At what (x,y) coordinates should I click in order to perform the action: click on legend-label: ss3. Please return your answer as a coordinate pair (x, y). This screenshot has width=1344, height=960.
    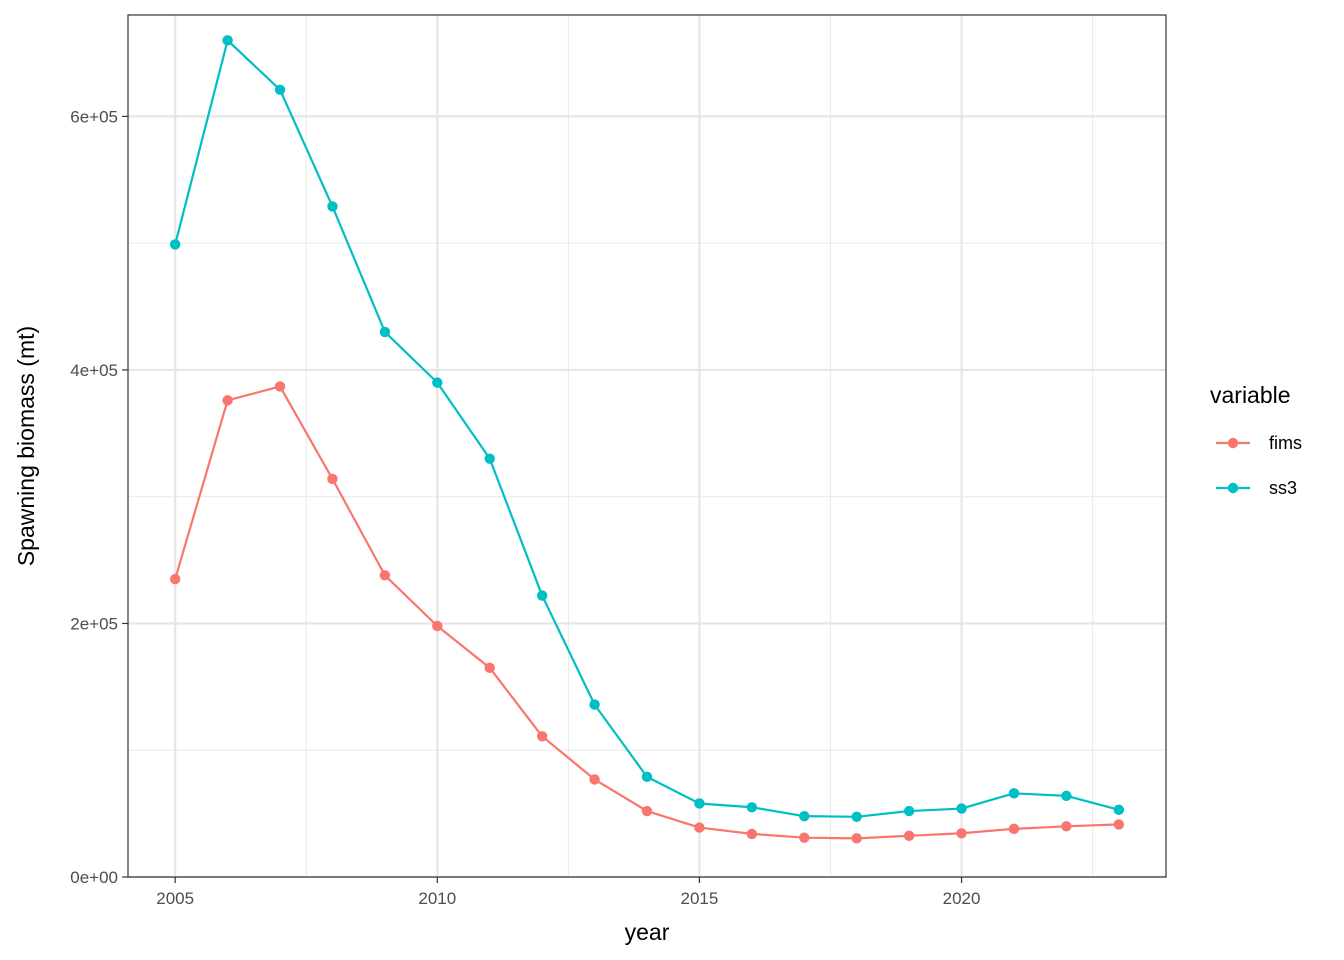
    Looking at the image, I should click on (1283, 488).